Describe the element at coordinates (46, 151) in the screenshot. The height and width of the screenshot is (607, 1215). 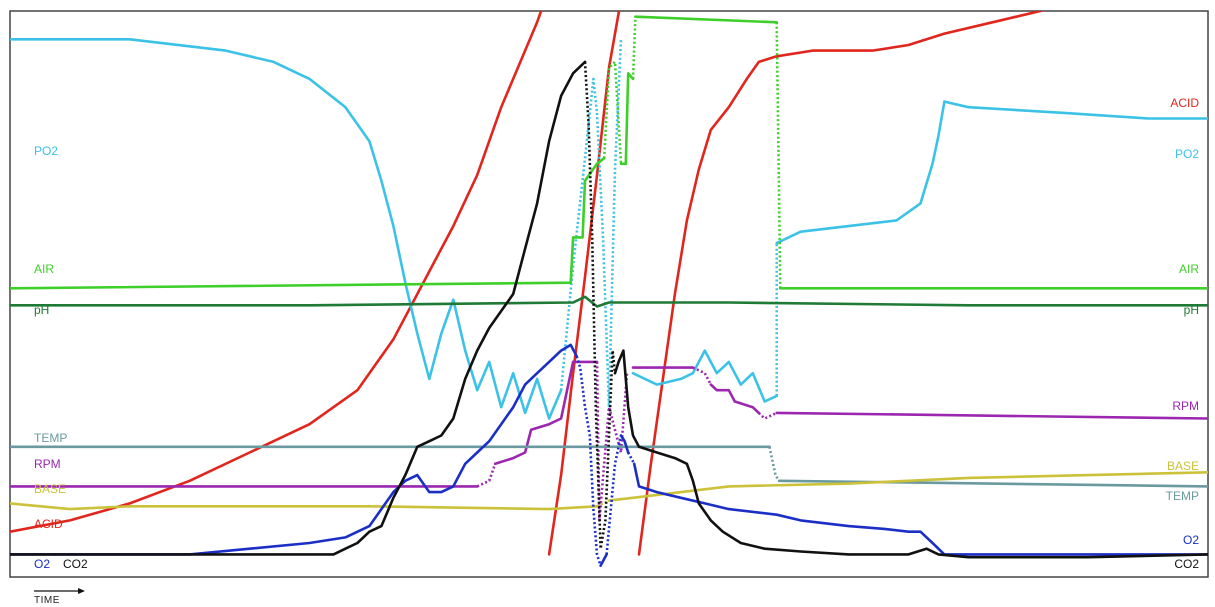
I see `po2-label-left: PO2` at that location.